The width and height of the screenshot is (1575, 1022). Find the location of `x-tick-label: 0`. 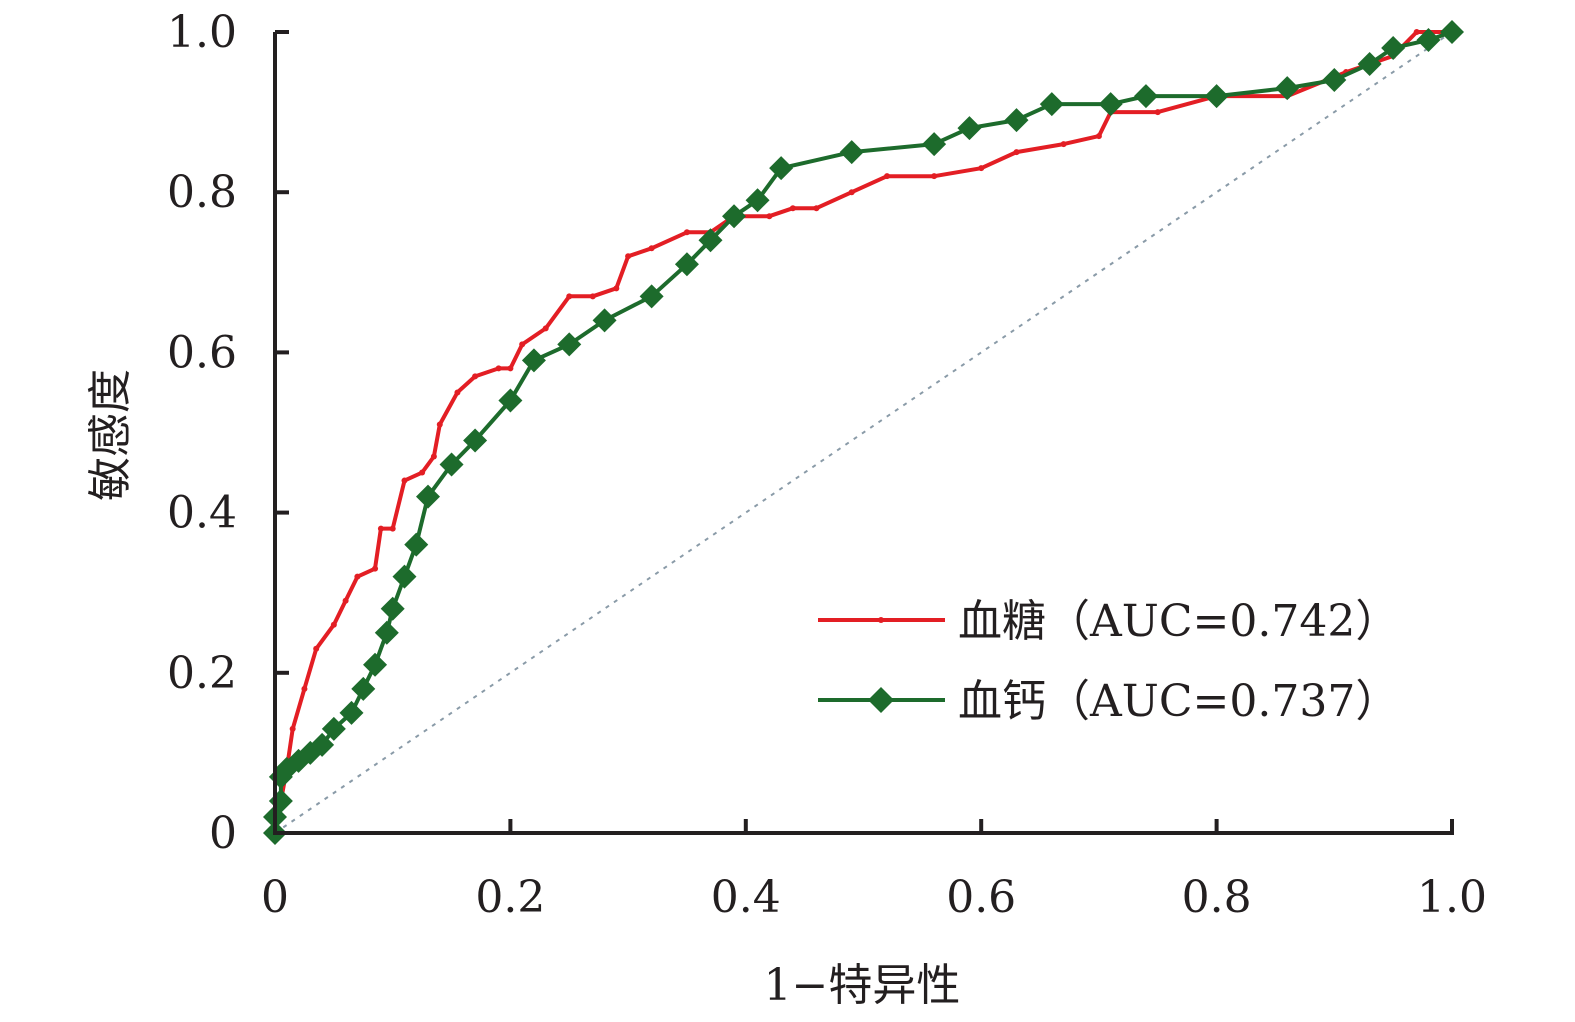

x-tick-label: 0 is located at coordinates (275, 897).